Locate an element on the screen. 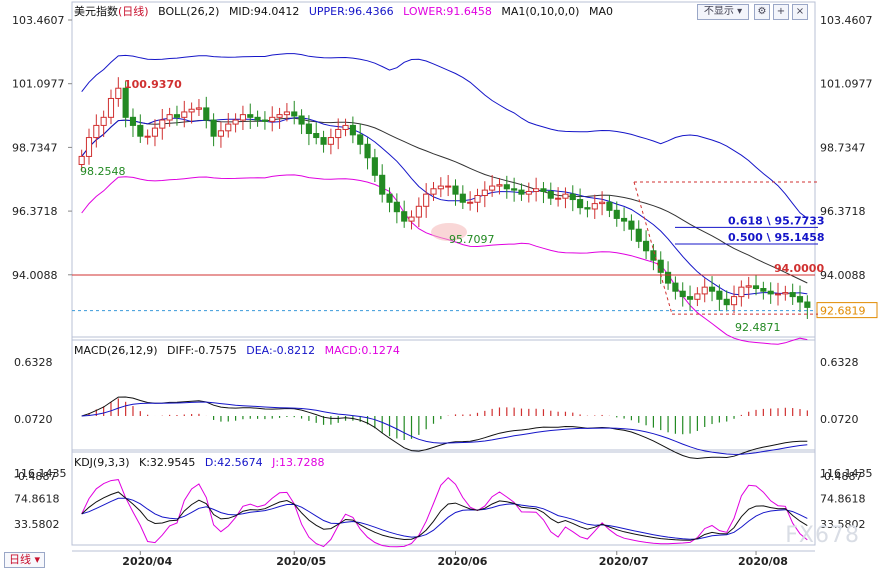 This screenshot has width=890, height=570. kdj-k: K:32.9545 is located at coordinates (167, 462).